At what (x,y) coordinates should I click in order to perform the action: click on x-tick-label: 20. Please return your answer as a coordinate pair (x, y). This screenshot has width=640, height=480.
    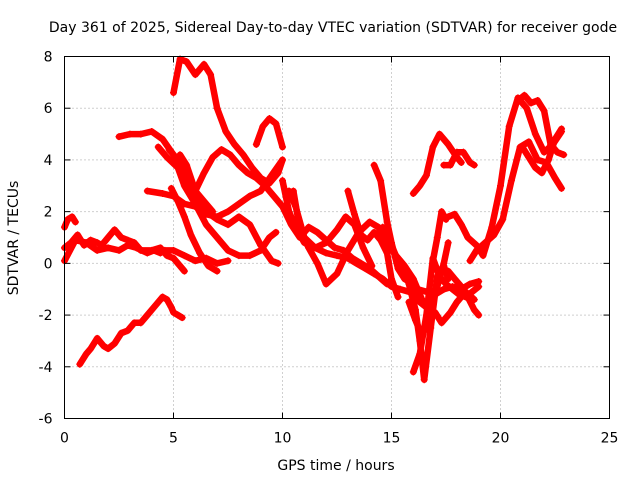
    Looking at the image, I should click on (501, 439).